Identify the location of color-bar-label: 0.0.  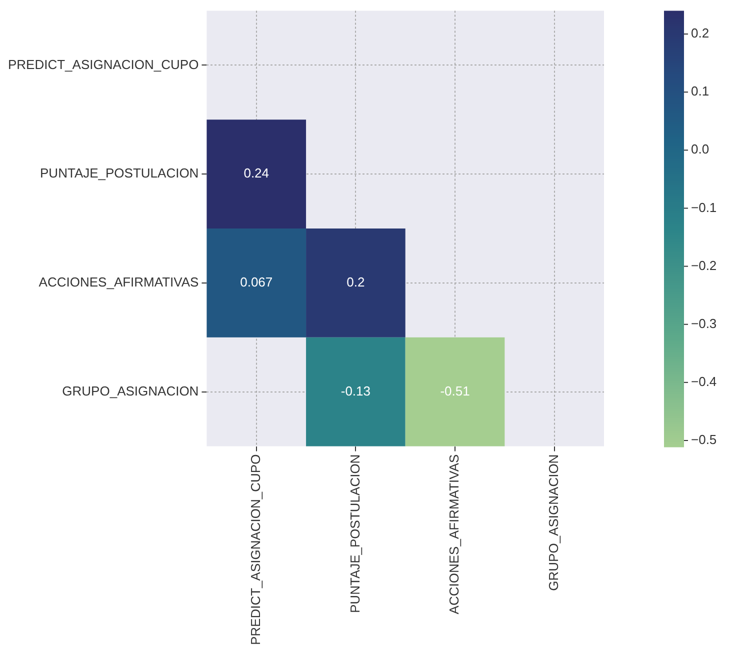
(700, 149).